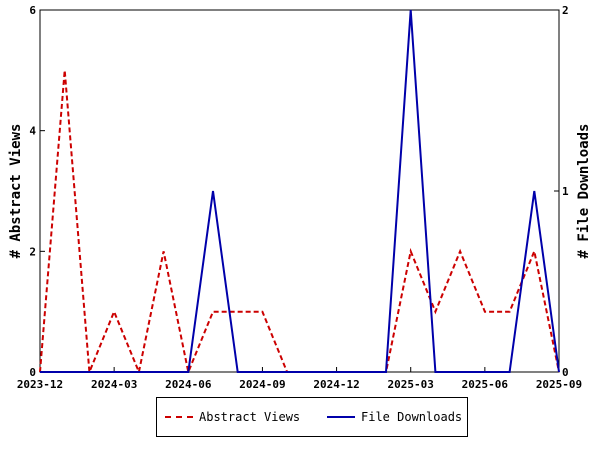 This screenshot has height=450, width=600. What do you see at coordinates (565, 372) in the screenshot?
I see `y2-tick-label: 0` at bounding box center [565, 372].